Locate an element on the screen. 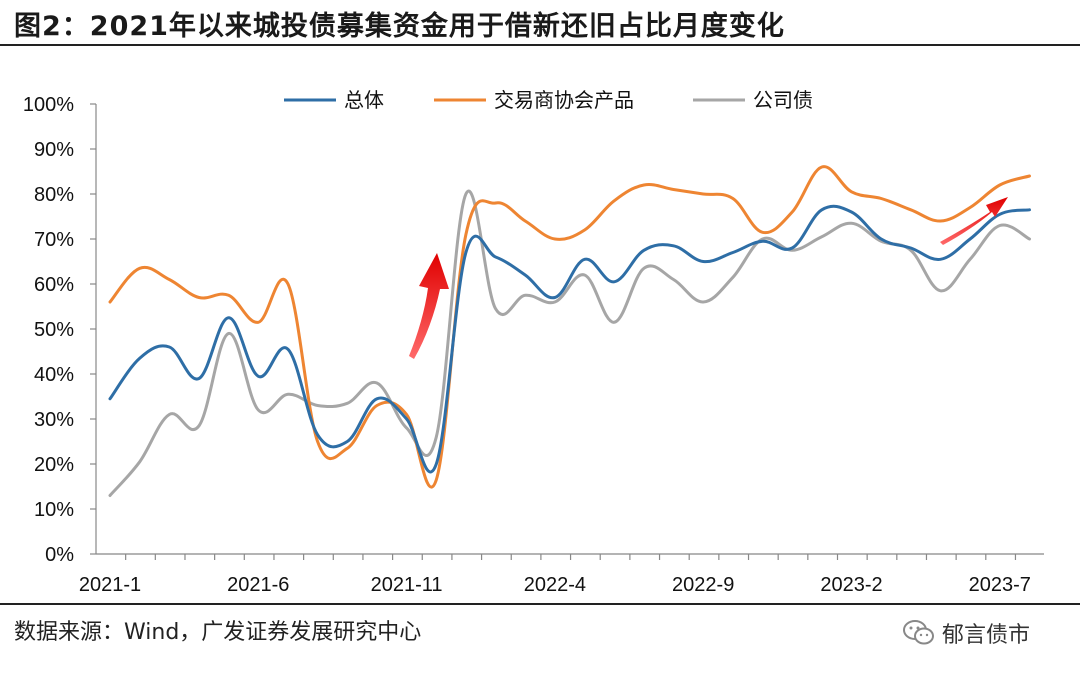 This screenshot has height=680, width=1080. y-tick-label: 90% is located at coordinates (54, 150).